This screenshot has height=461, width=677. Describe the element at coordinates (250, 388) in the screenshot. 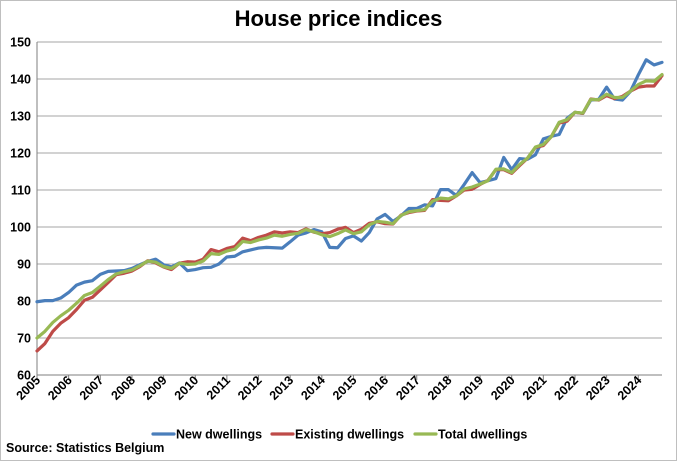

I see `x-tick-label: 2012` at that location.